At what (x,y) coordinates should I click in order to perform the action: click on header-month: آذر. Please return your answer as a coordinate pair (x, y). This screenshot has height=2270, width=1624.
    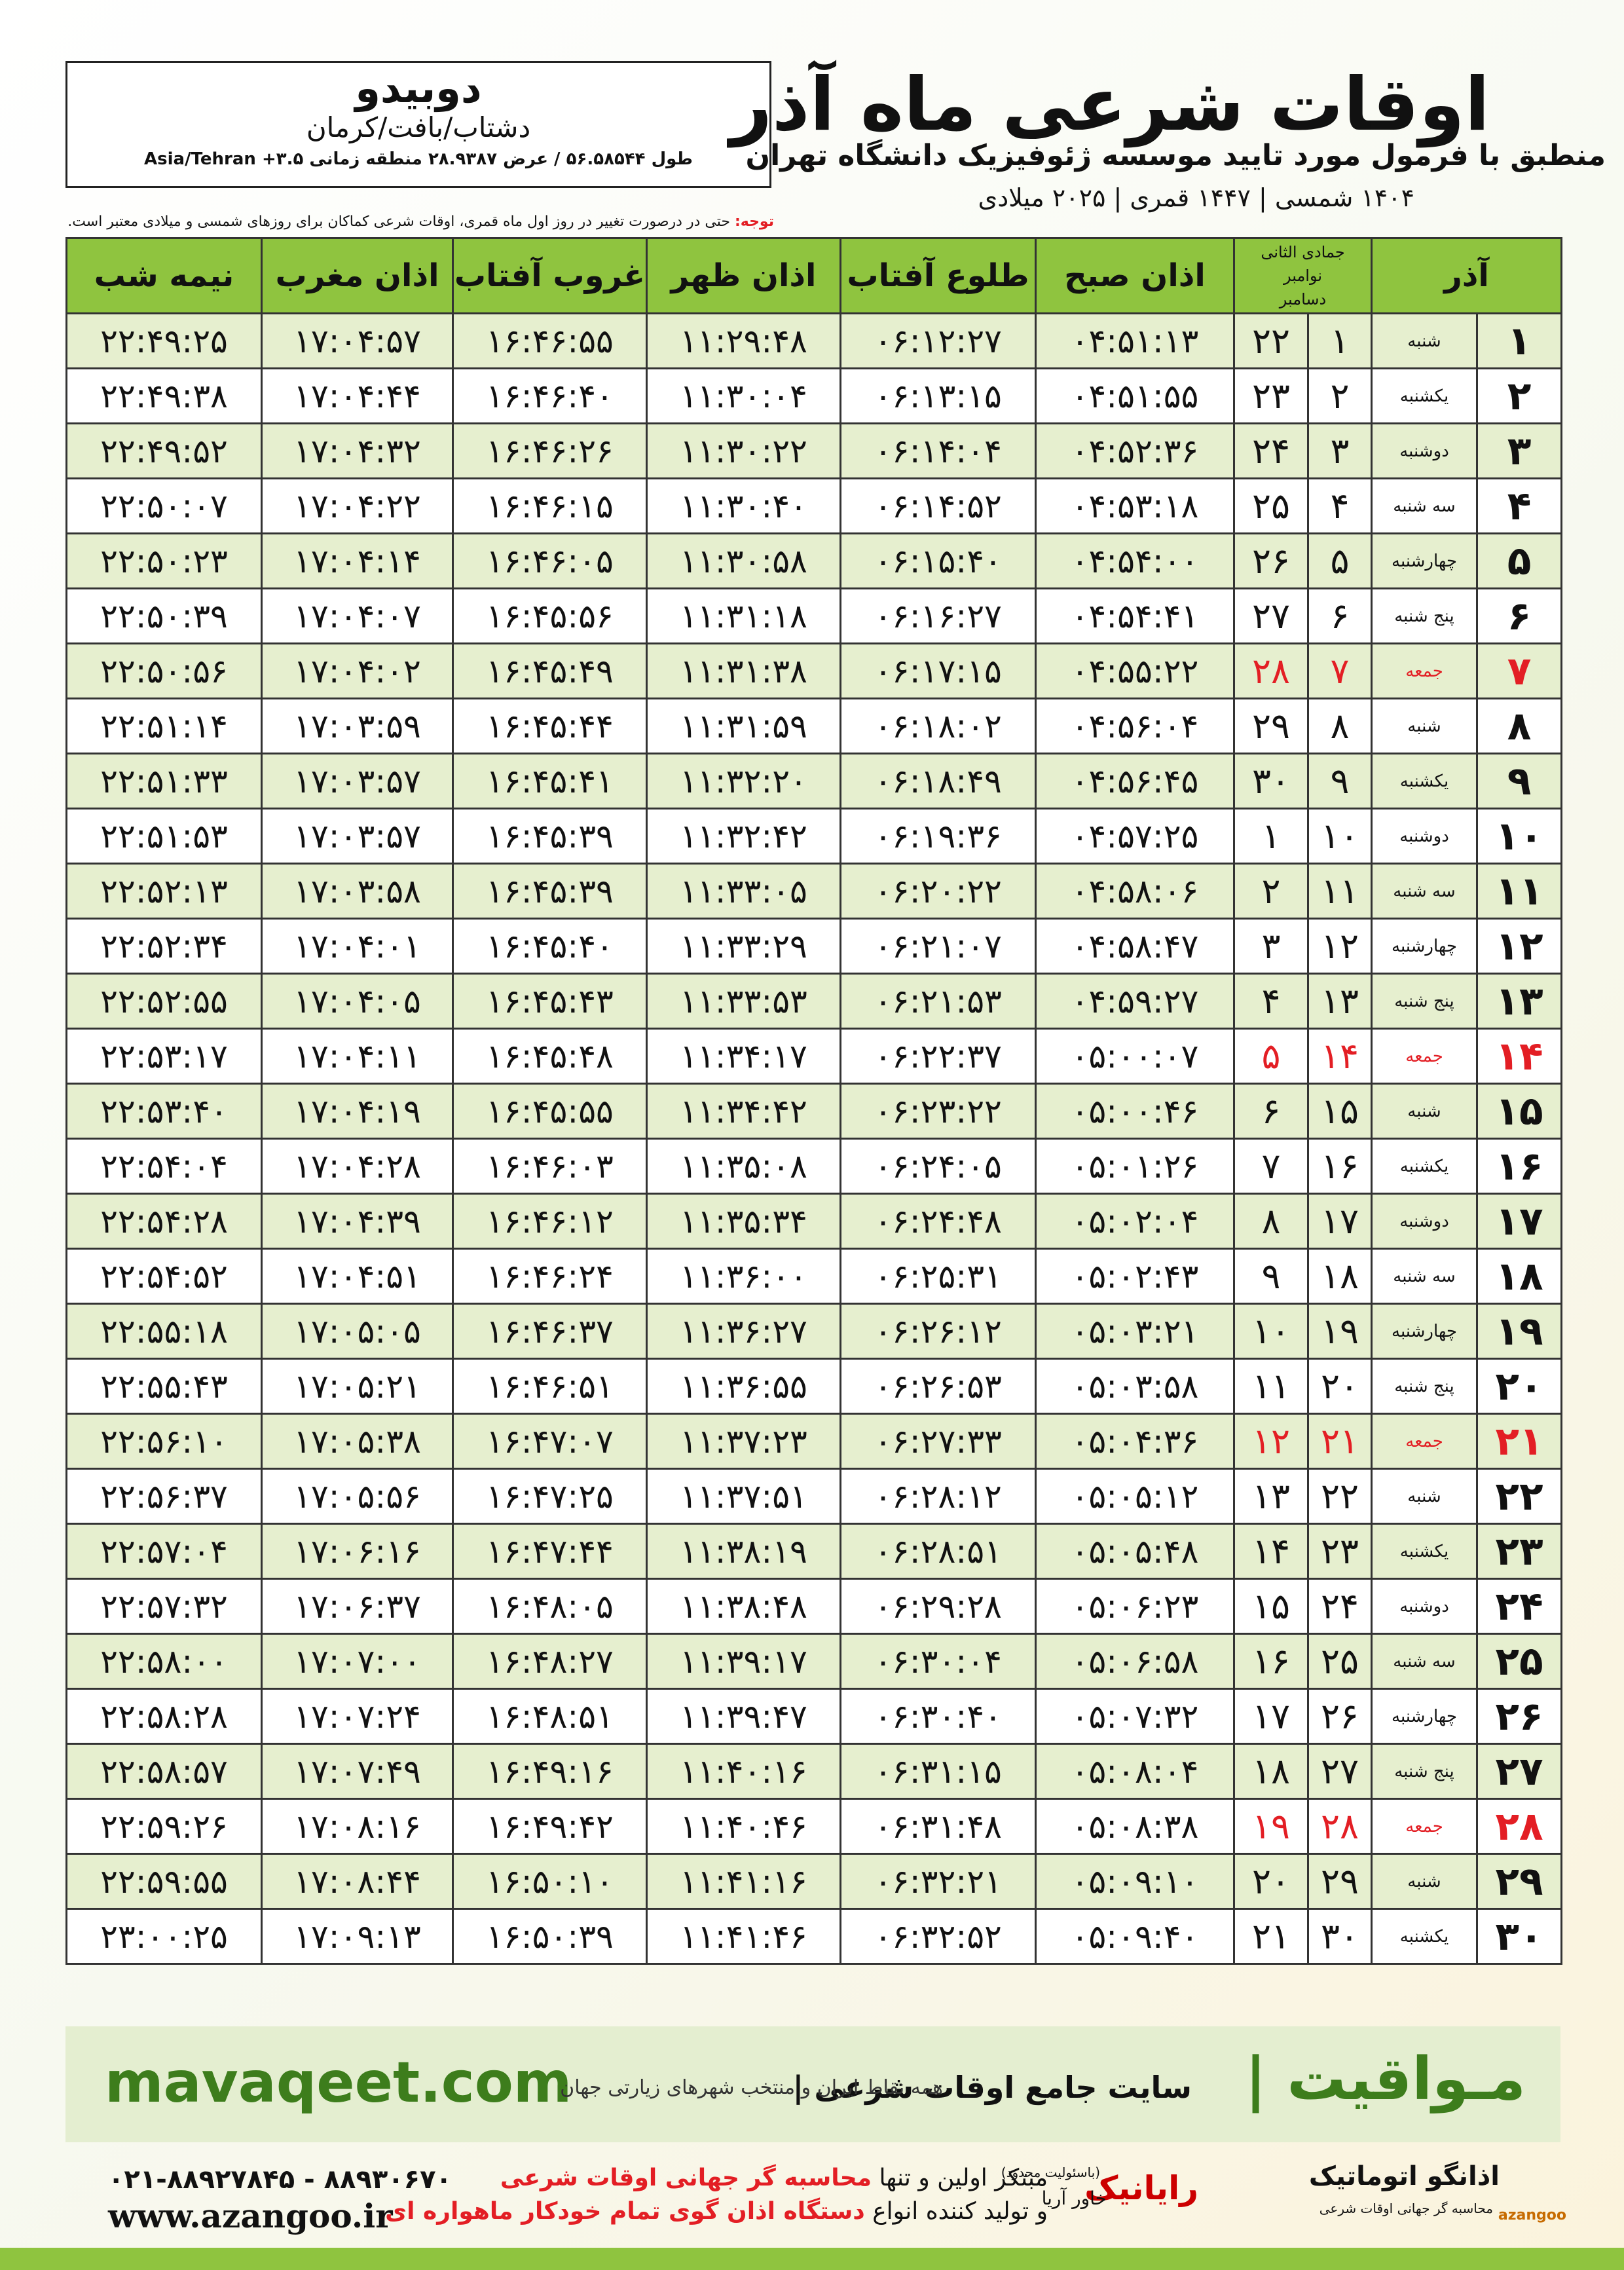
    Looking at the image, I should click on (1466, 275).